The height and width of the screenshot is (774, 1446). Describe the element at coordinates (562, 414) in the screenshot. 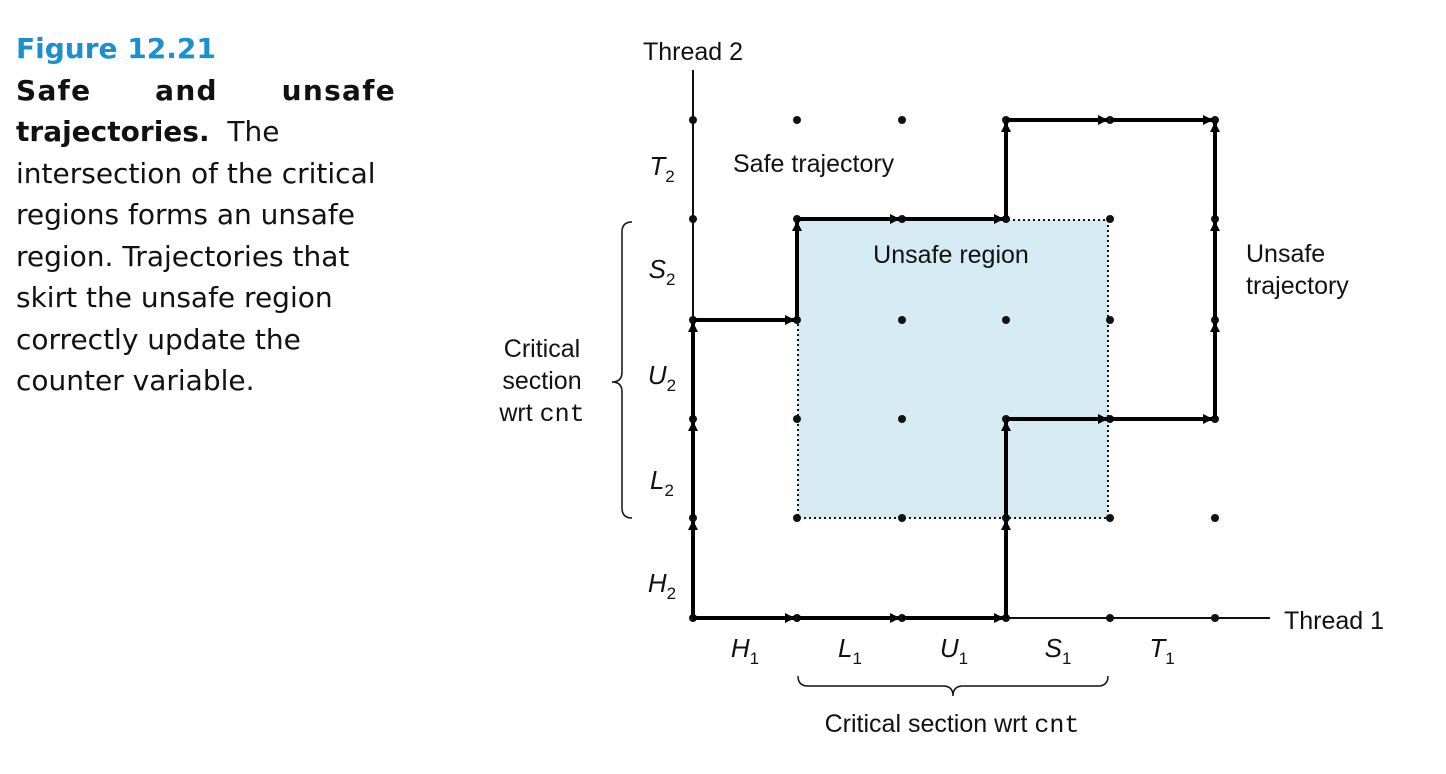

I see `left-brace-label-code: cnt` at that location.